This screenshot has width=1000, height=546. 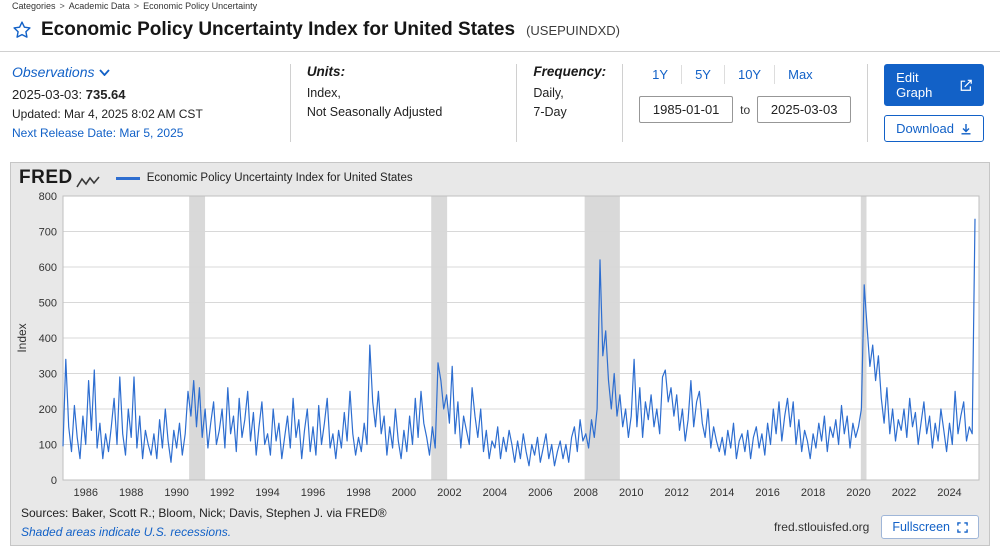 I want to click on frequency-line1: Daily,, so click(x=548, y=93).